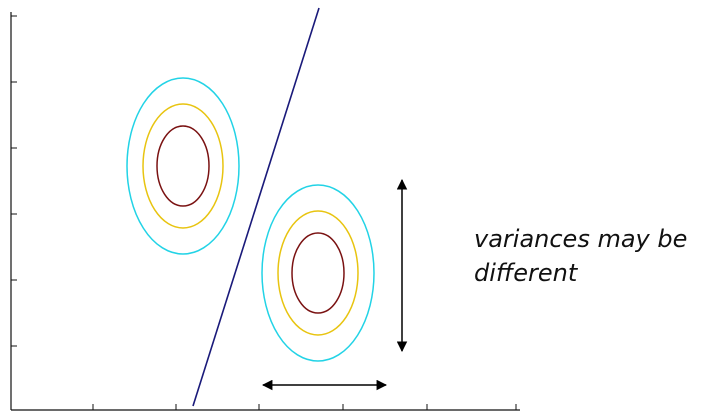 The image size is (711, 412). I want to click on right-inner-contour, so click(318, 273).